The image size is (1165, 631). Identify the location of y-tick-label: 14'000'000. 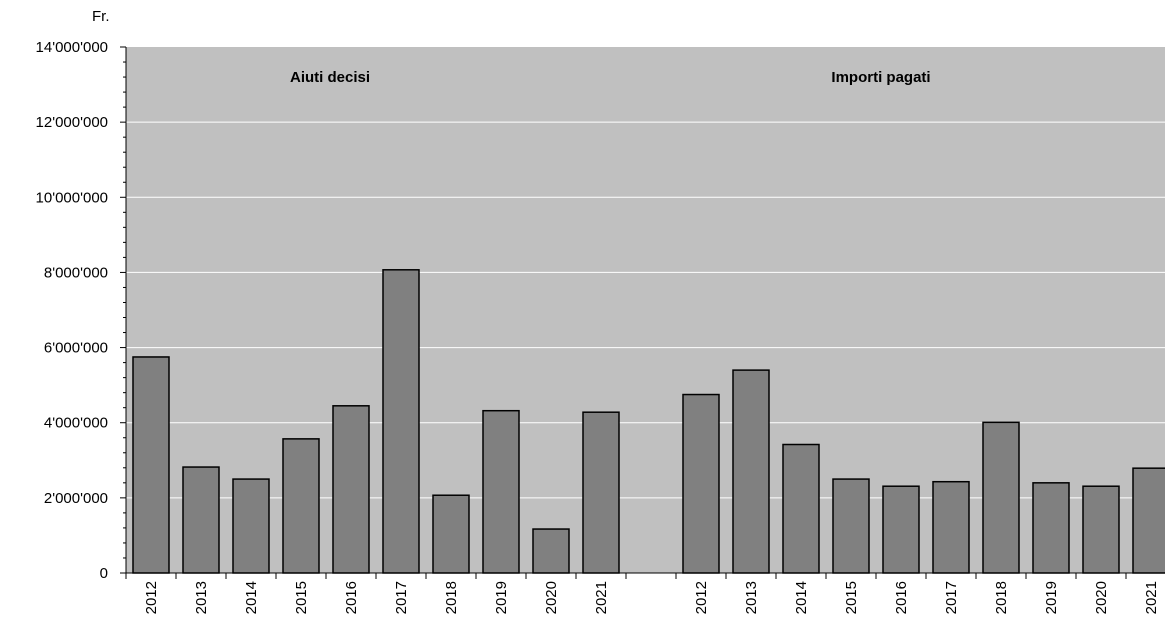
(72, 47).